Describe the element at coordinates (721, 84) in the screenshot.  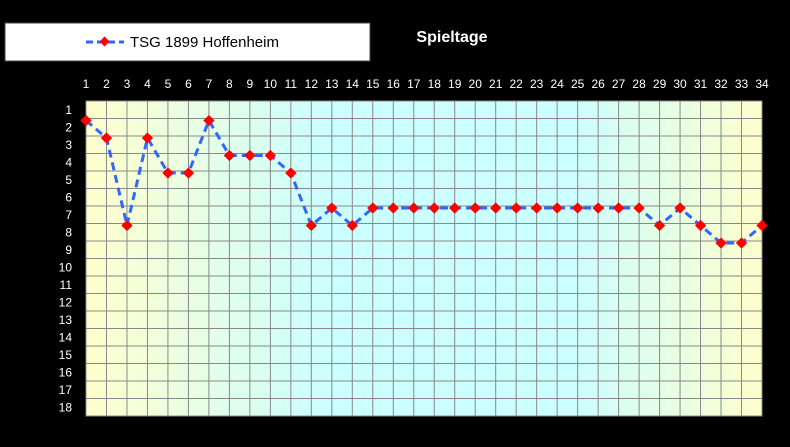
I see `x-tick-label: 32` at that location.